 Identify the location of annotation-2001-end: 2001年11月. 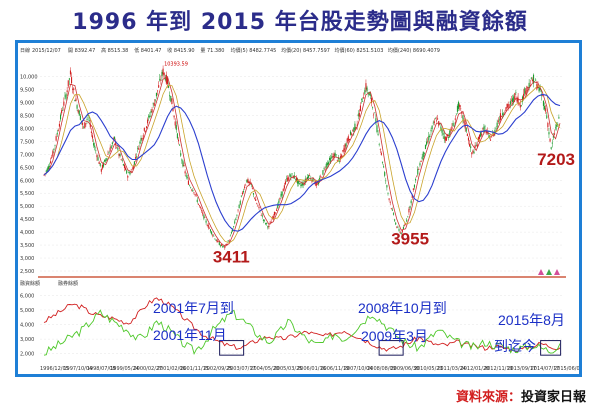
(190, 335).